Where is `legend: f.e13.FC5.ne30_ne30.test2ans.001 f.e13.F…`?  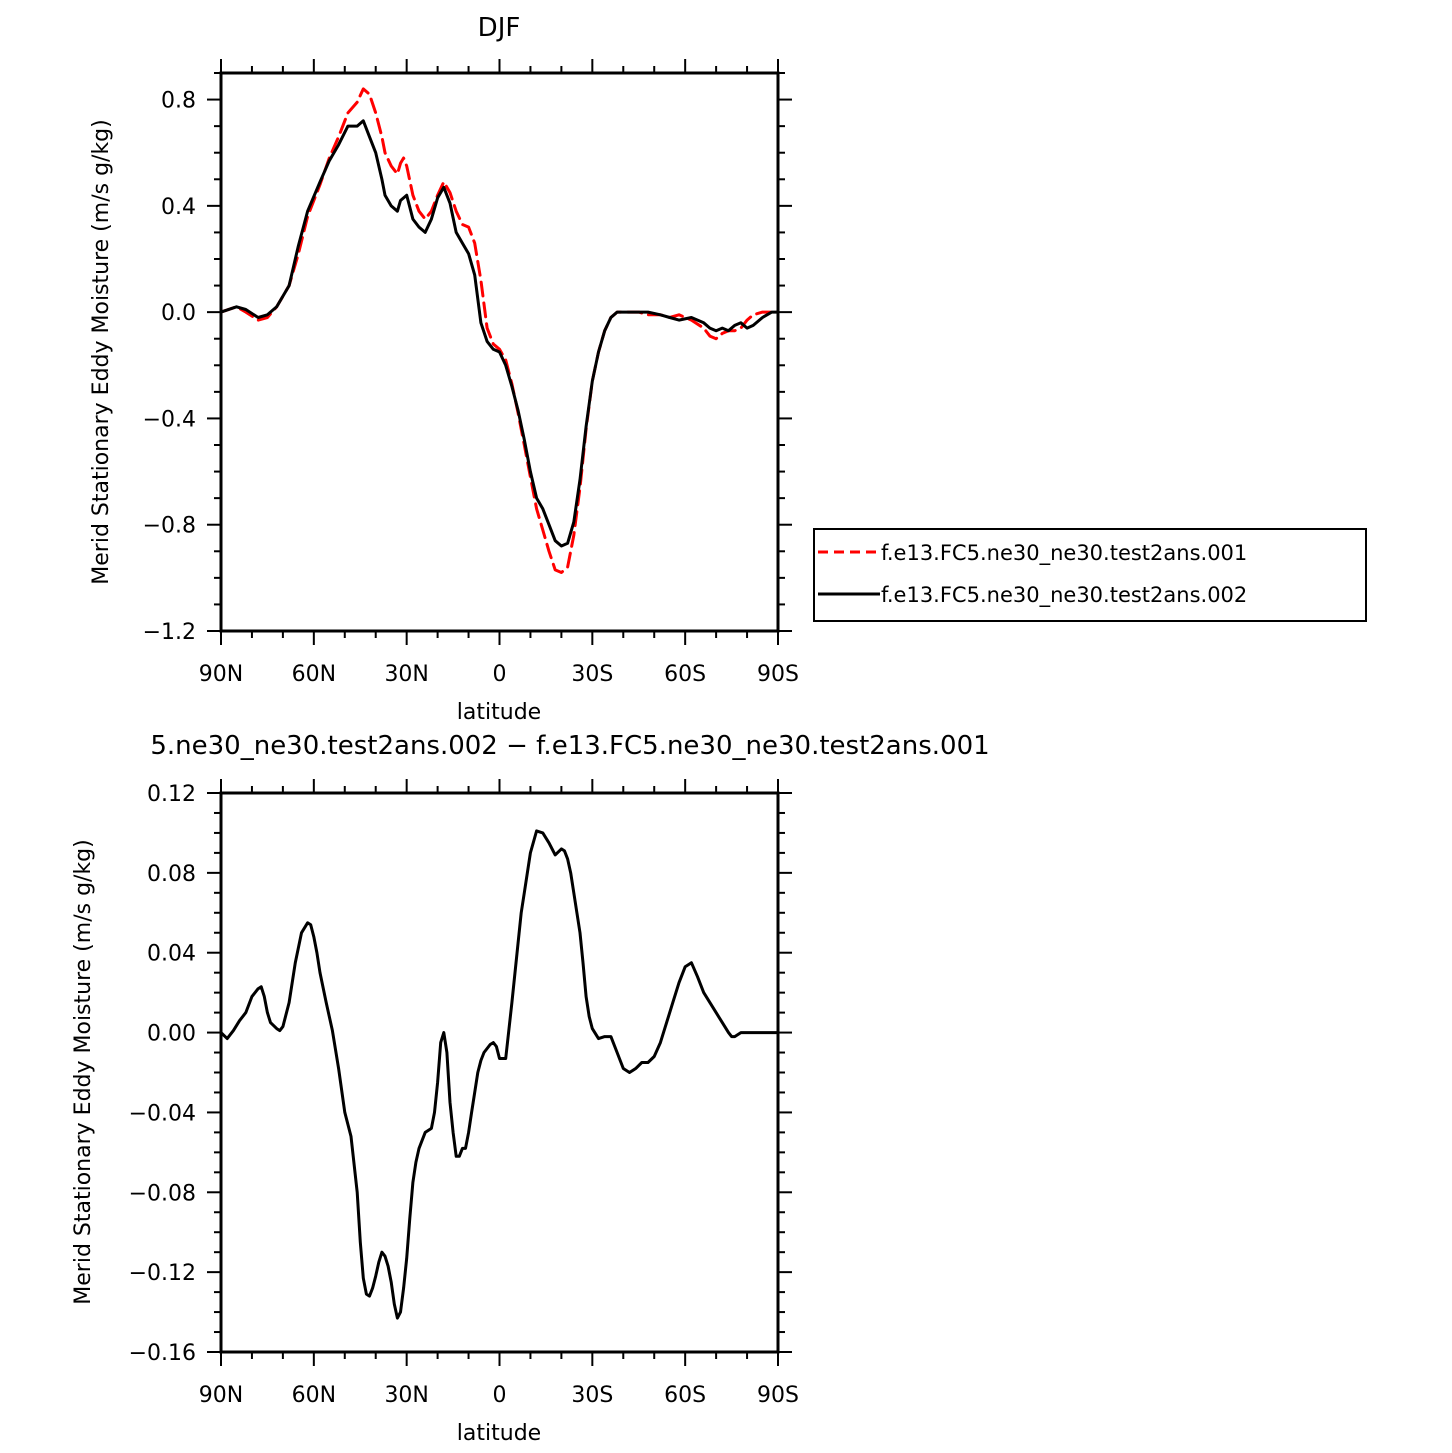 legend: f.e13.FC5.ne30_ne30.test2ans.001 f.e13.F… is located at coordinates (1090, 575).